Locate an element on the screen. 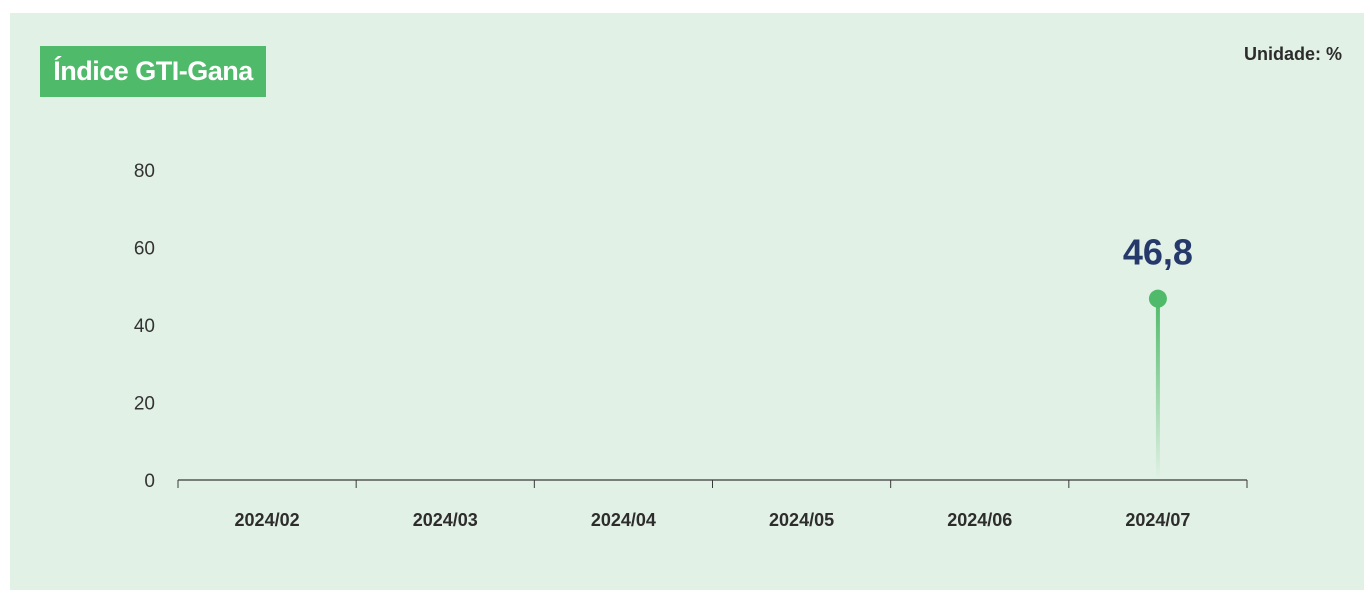 The width and height of the screenshot is (1364, 590). lollipop-stem is located at coordinates (1157, 389).